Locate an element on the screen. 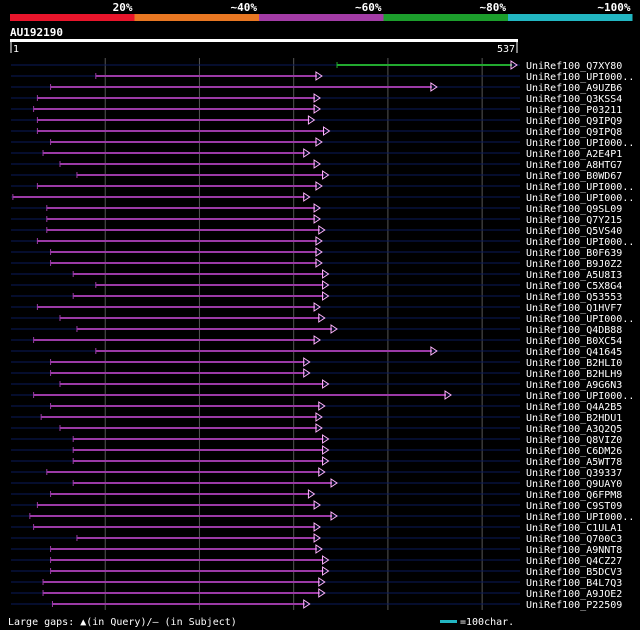 The image size is (640, 630). hit-row: UniRef100_Q9SL09 is located at coordinates (316, 209).